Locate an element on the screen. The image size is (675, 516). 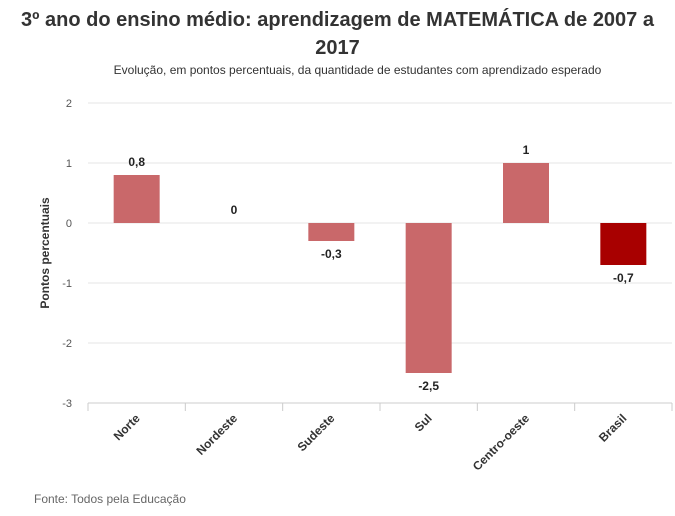
y-tick-label: -3 is located at coordinates (67, 404).